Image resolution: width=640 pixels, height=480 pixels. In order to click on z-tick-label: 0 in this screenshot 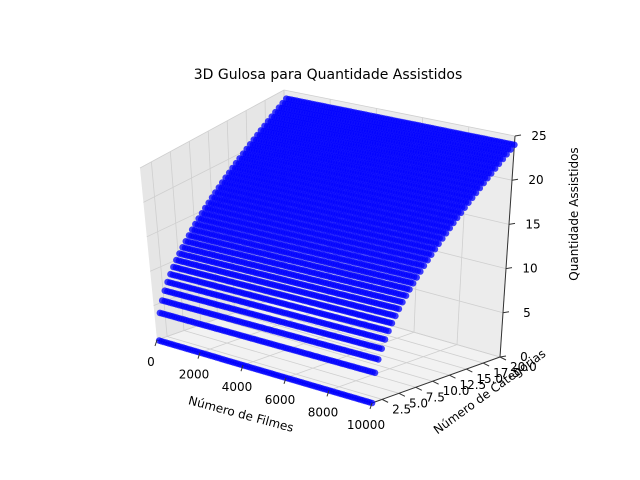, I will do `click(524, 357)`.